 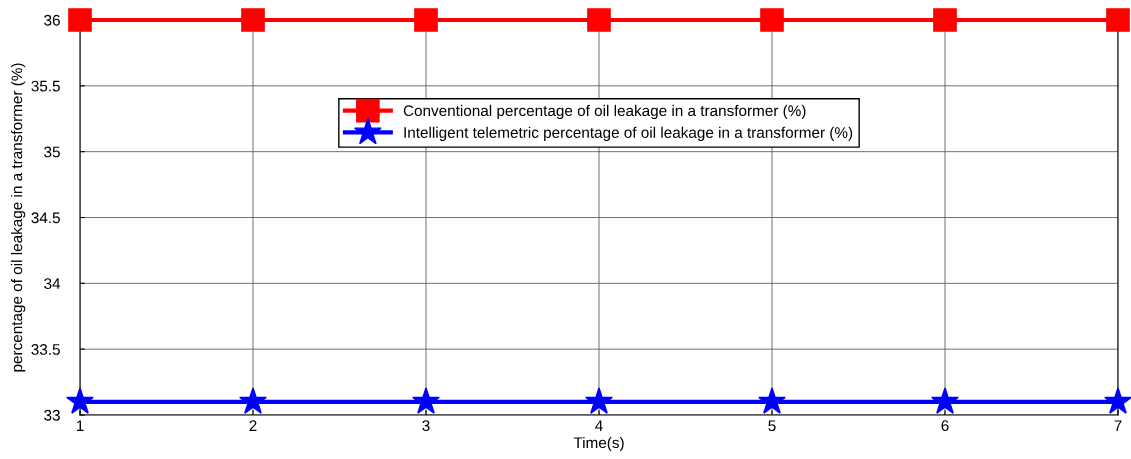 What do you see at coordinates (45, 86) in the screenshot?
I see `y-tick-label: 35.5` at bounding box center [45, 86].